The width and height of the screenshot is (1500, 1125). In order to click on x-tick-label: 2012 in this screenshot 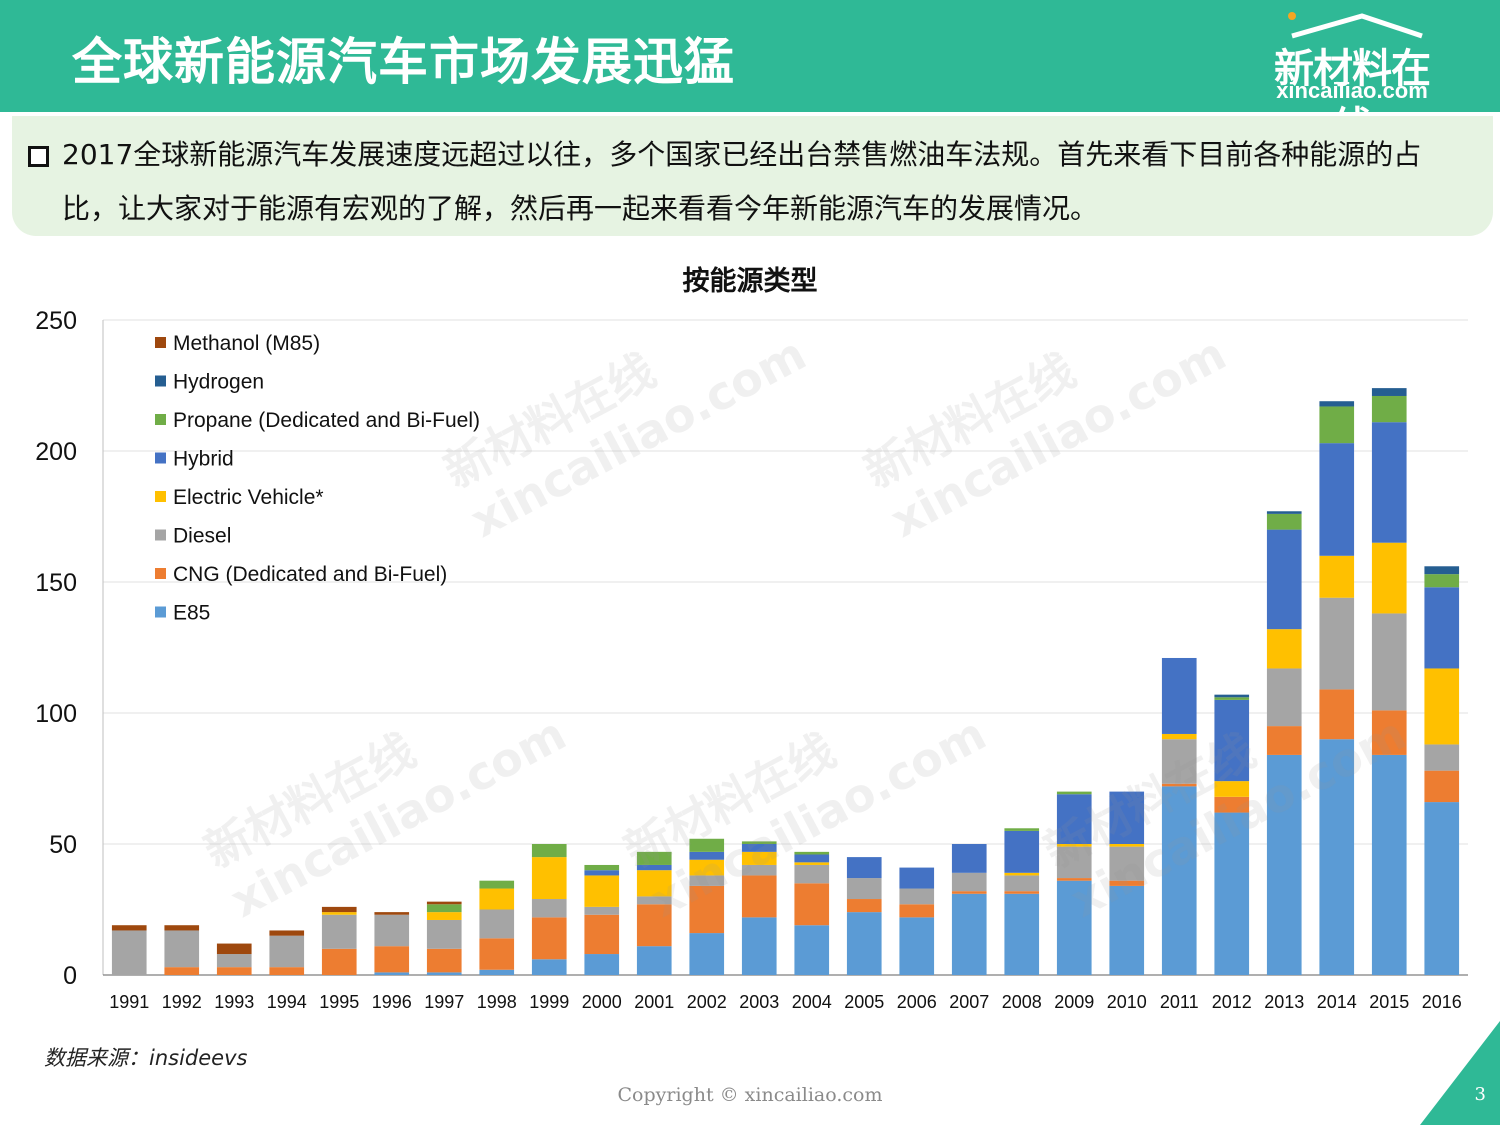, I will do `click(1232, 1002)`.